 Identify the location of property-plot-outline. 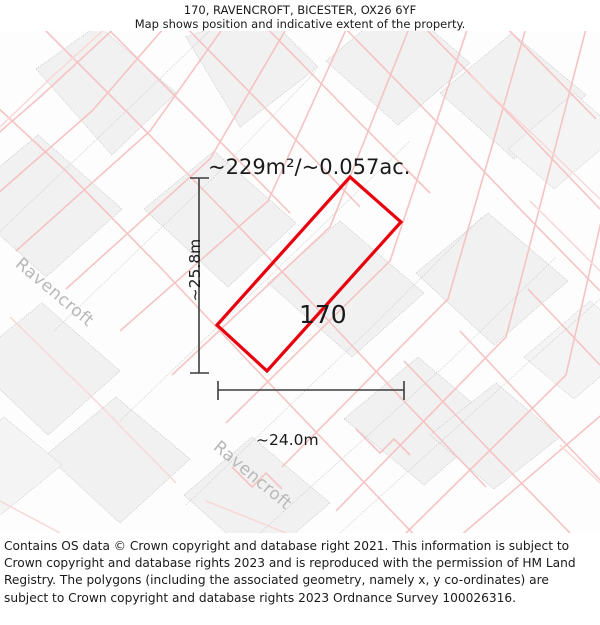
(309, 274).